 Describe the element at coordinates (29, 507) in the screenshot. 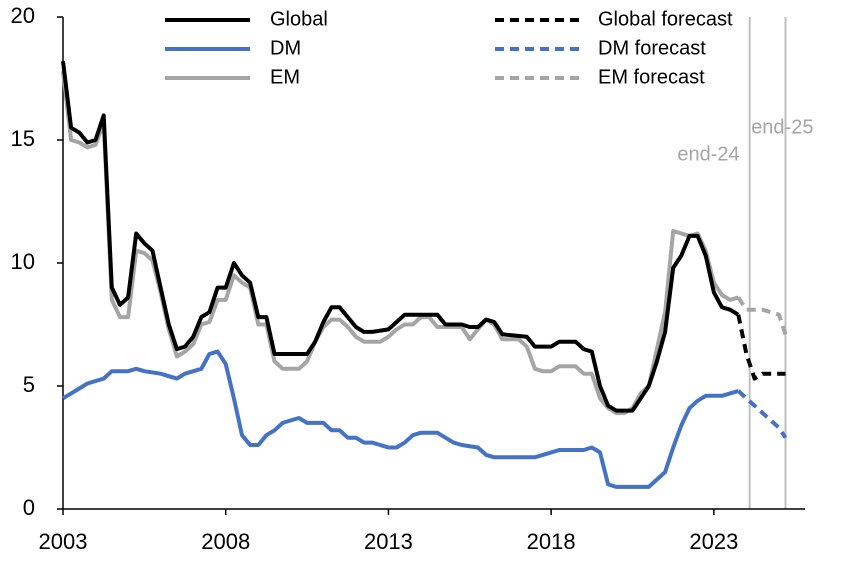

I see `y-tick-label: 0` at that location.